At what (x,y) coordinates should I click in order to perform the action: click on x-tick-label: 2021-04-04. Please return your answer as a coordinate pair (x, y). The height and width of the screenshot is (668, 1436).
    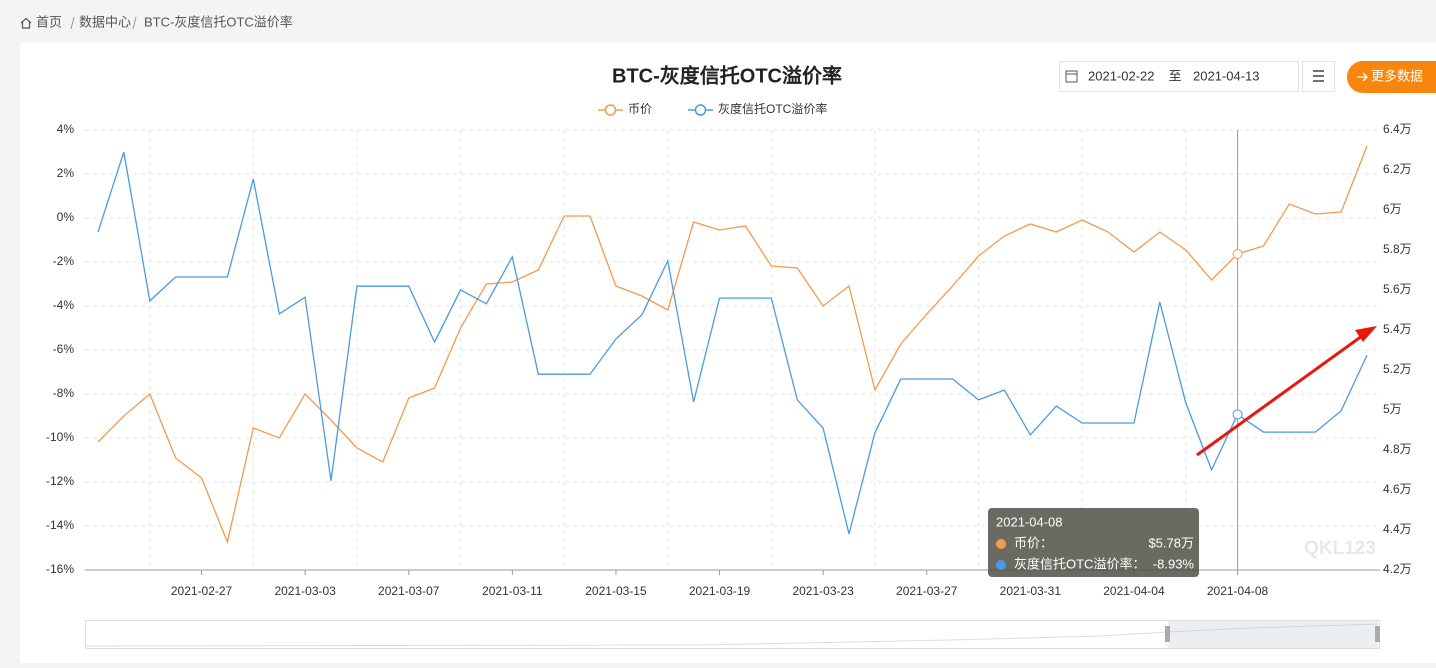
    Looking at the image, I should click on (1134, 591).